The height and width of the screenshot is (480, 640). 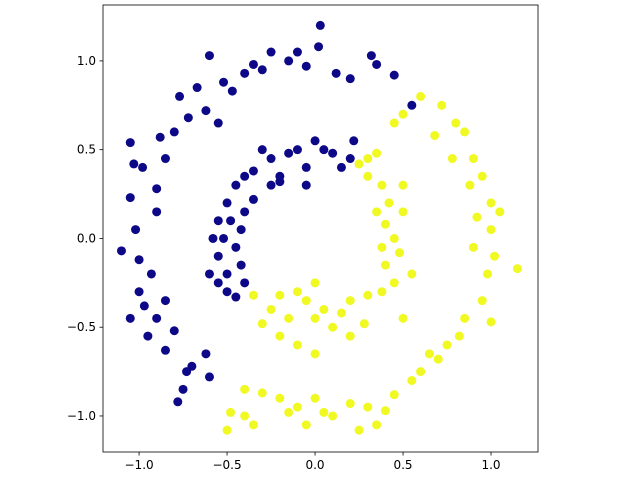 What do you see at coordinates (86, 238) in the screenshot?
I see `y-tick-label: 0.0` at bounding box center [86, 238].